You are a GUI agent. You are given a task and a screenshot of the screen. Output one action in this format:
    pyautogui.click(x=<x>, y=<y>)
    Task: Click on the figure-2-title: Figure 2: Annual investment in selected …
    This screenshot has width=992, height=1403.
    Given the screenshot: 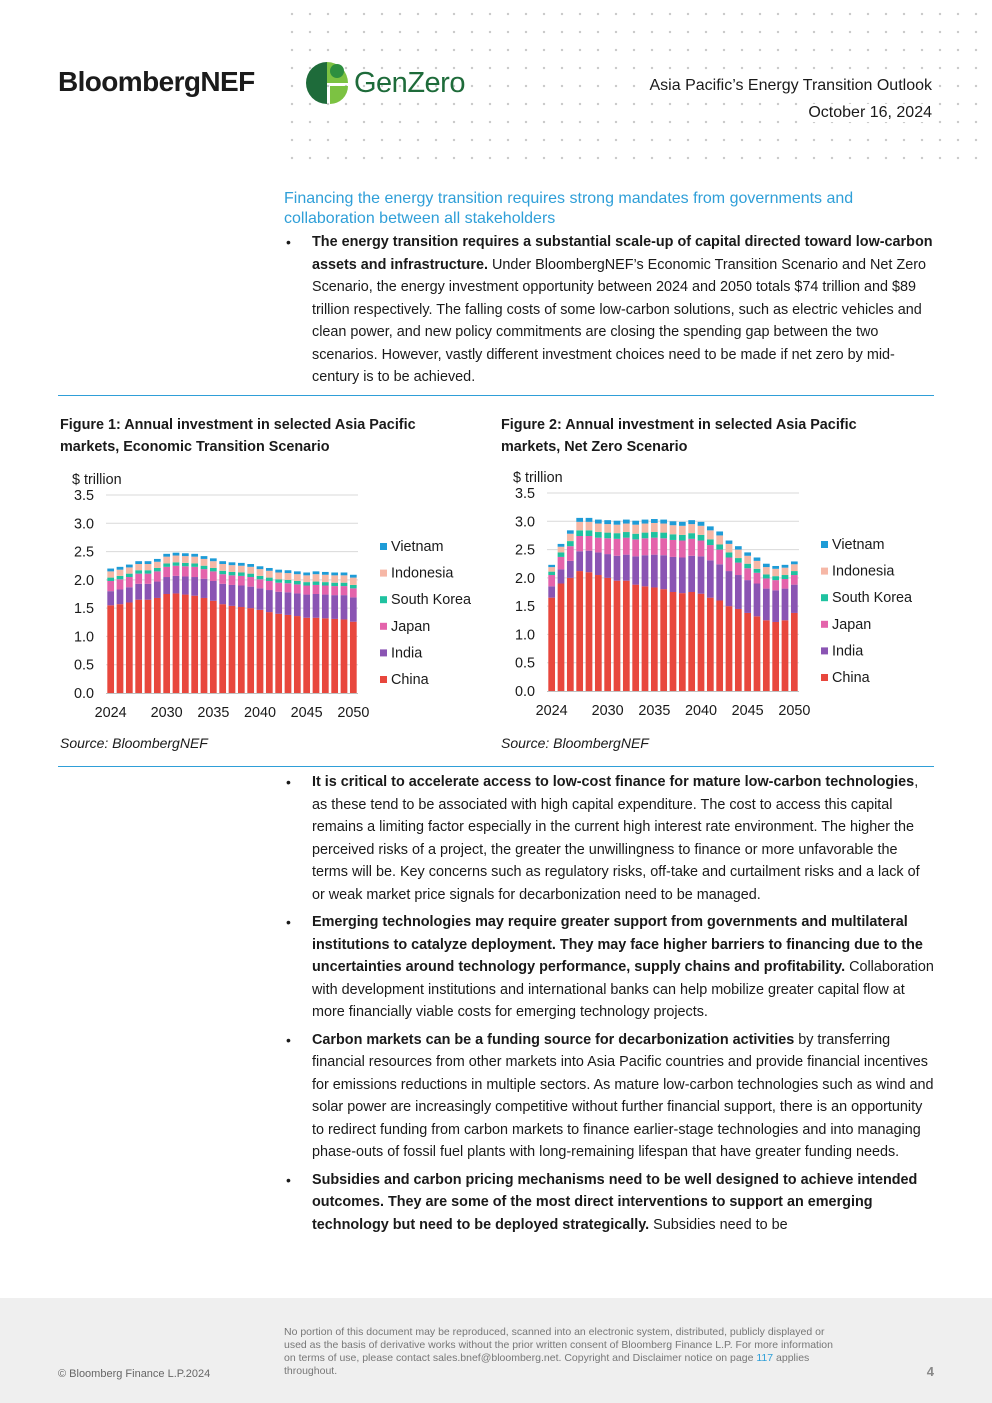 What is the action you would take?
    pyautogui.click(x=679, y=436)
    